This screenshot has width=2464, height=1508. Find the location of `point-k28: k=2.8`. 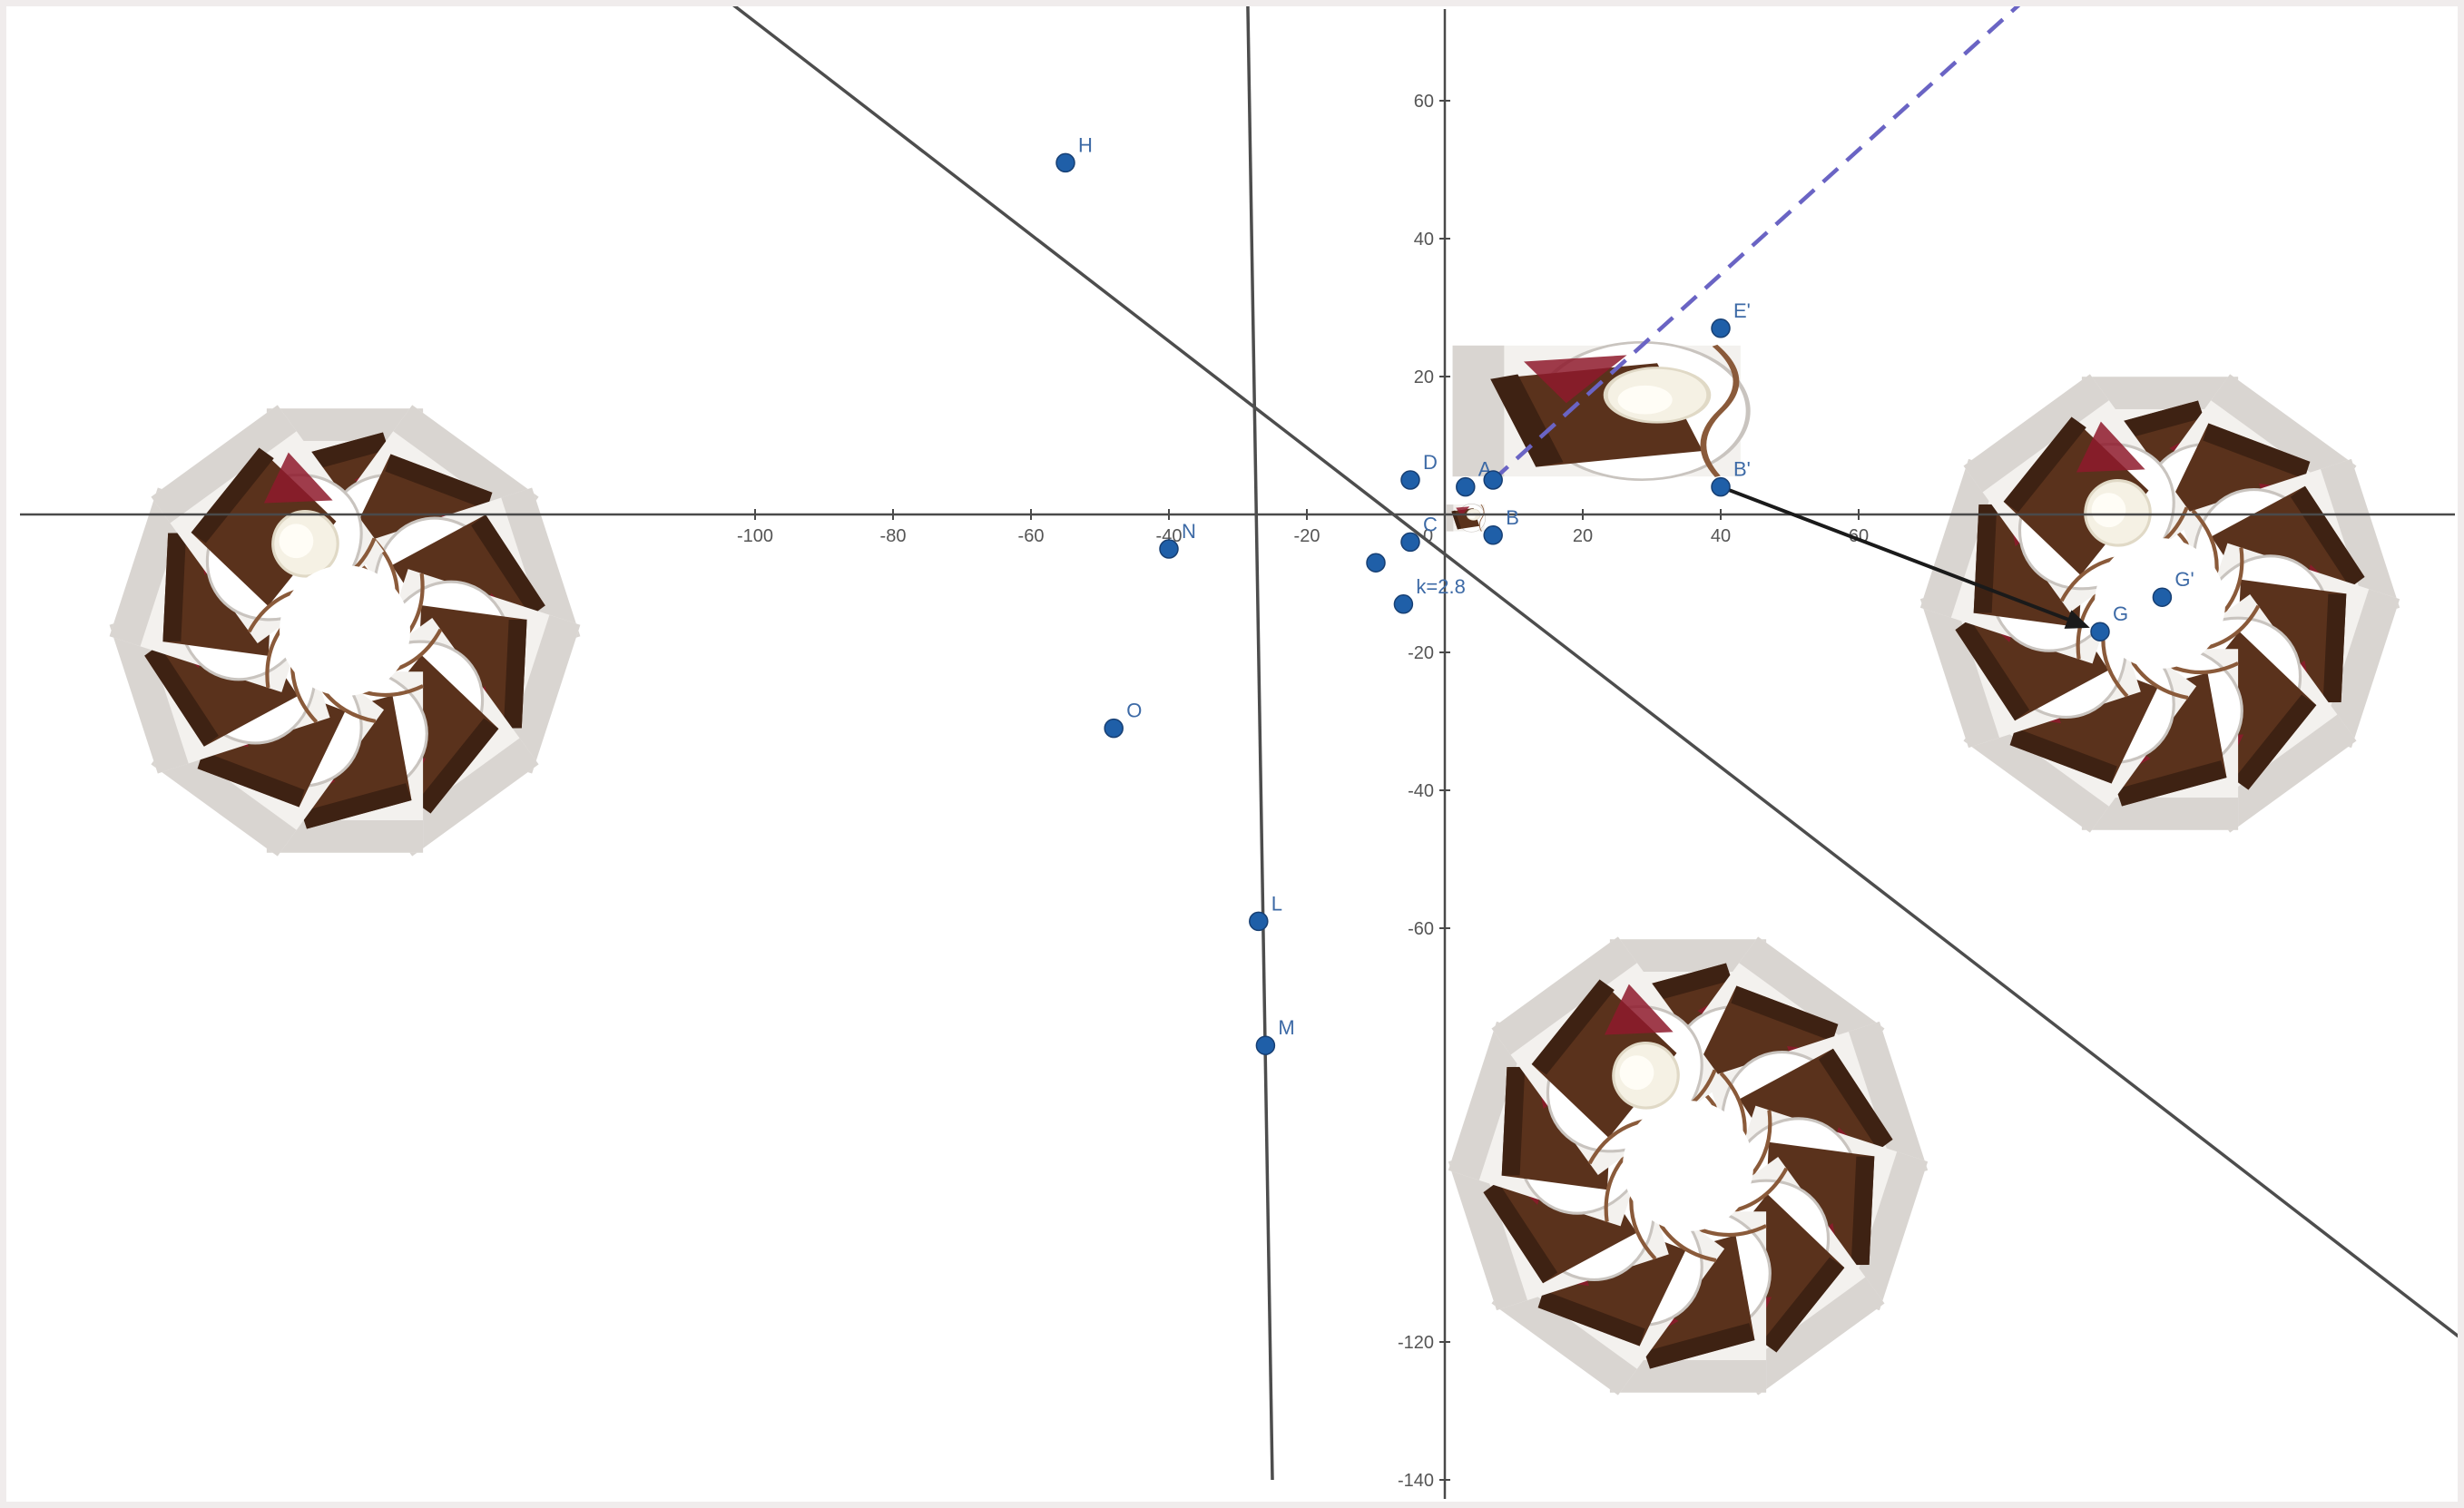

point-k28: k=2.8 is located at coordinates (1429, 594).